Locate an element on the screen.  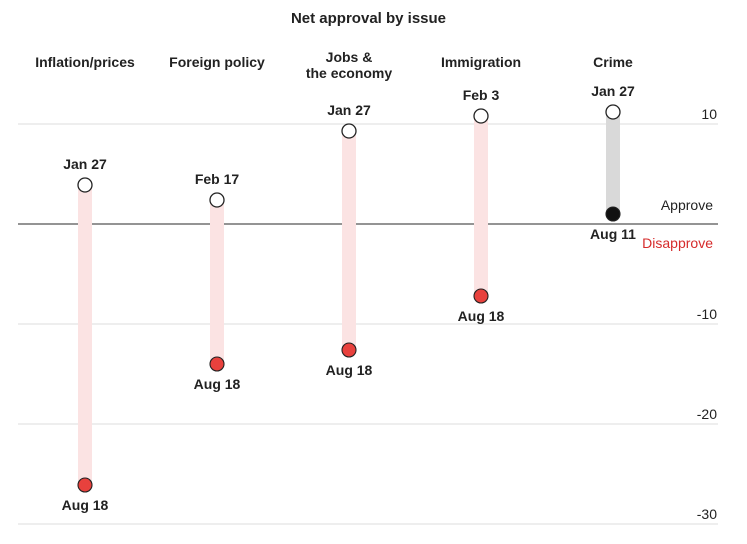
y-tick-label: 10 is located at coordinates (709, 114).